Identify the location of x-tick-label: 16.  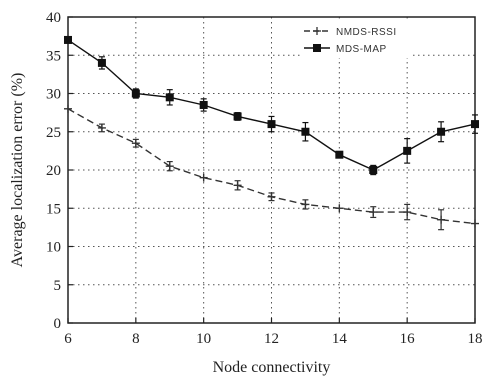
(408, 339).